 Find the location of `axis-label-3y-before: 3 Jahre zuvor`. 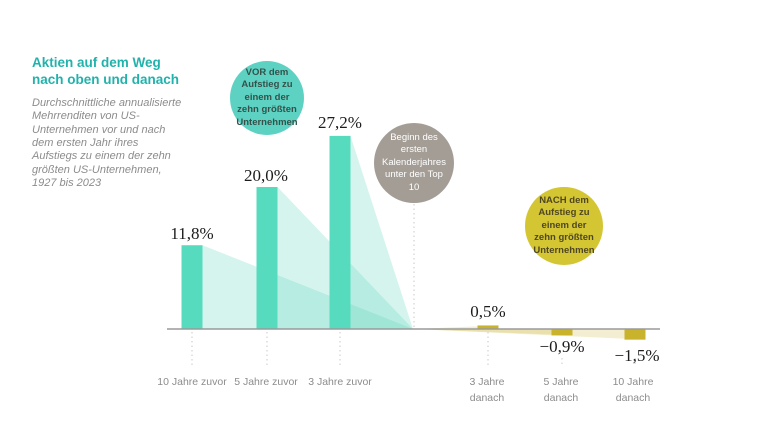

axis-label-3y-before: 3 Jahre zuvor is located at coordinates (340, 382).